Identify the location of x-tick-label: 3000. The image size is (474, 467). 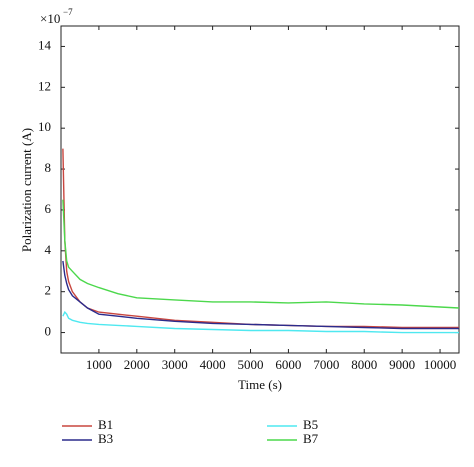
(175, 364).